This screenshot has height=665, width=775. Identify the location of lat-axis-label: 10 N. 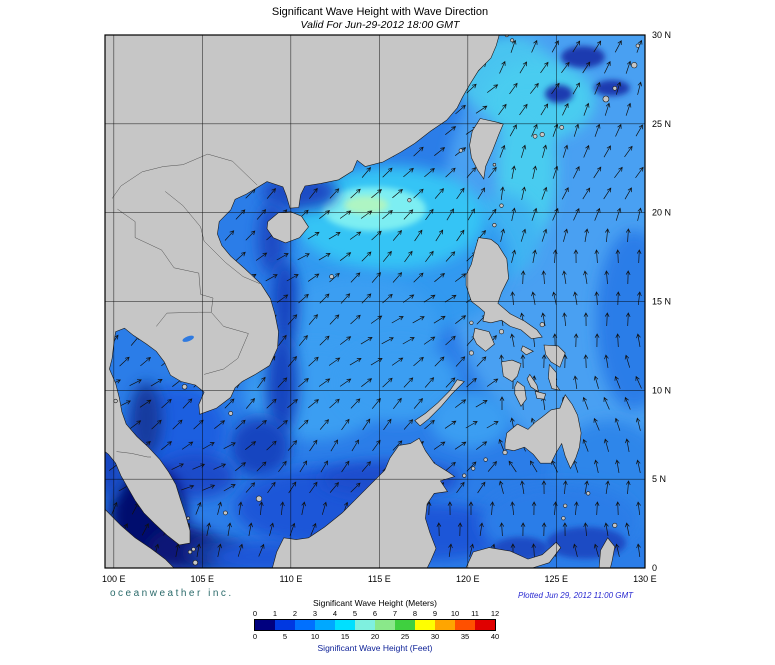
(661, 390).